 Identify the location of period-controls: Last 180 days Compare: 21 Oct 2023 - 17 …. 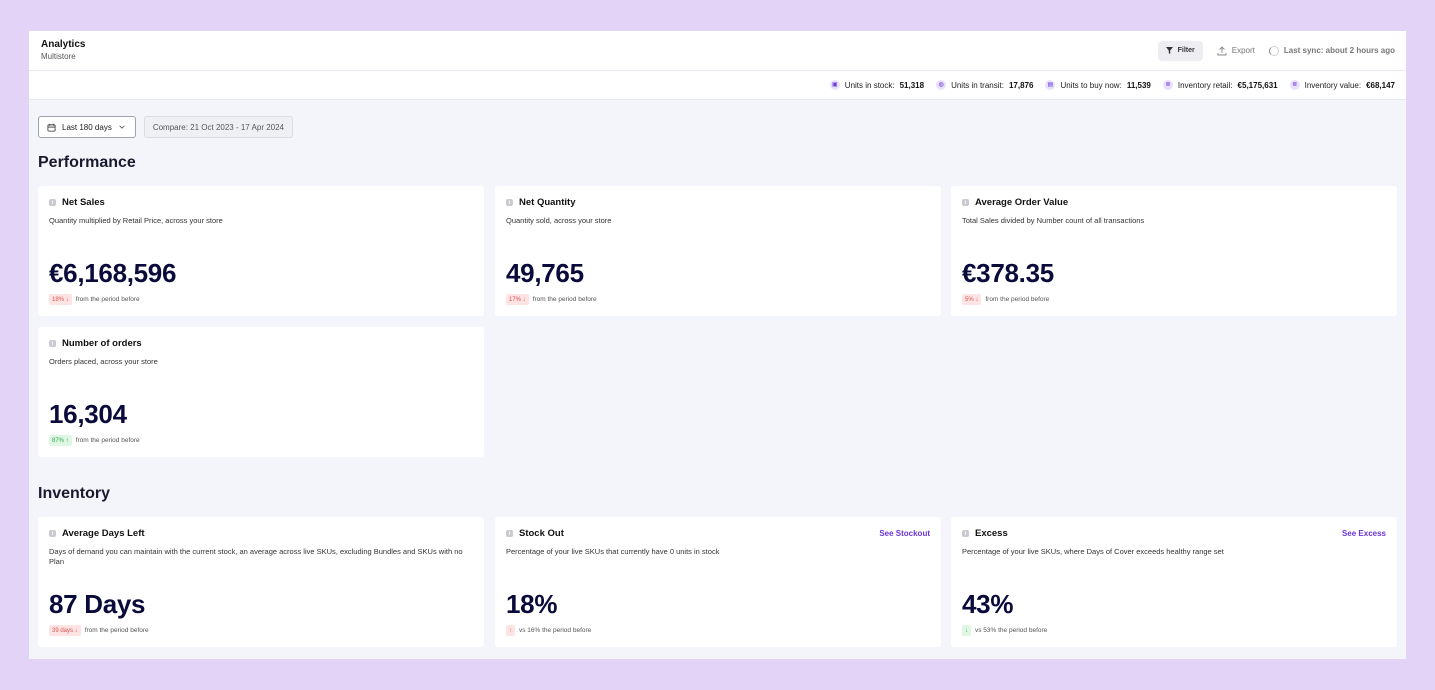
(166, 127).